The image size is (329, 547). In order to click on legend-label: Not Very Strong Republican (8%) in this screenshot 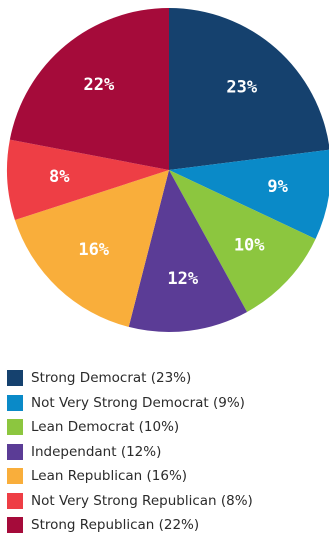, I will do `click(142, 500)`.